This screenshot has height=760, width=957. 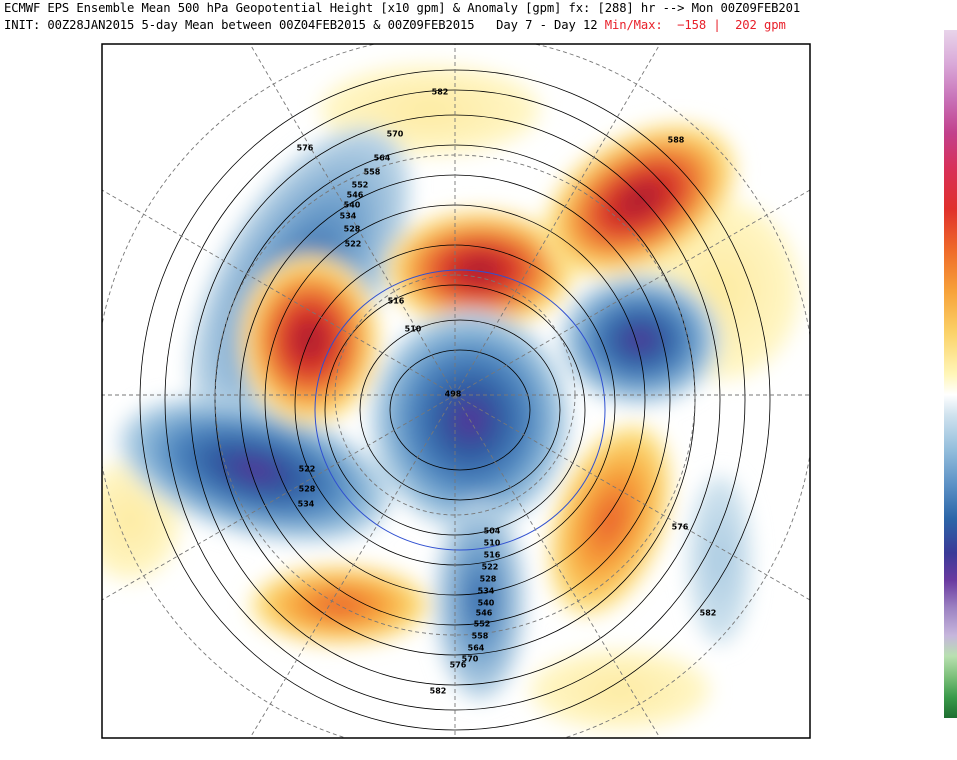 What do you see at coordinates (676, 140) in the screenshot?
I see `contour-label: 588` at bounding box center [676, 140].